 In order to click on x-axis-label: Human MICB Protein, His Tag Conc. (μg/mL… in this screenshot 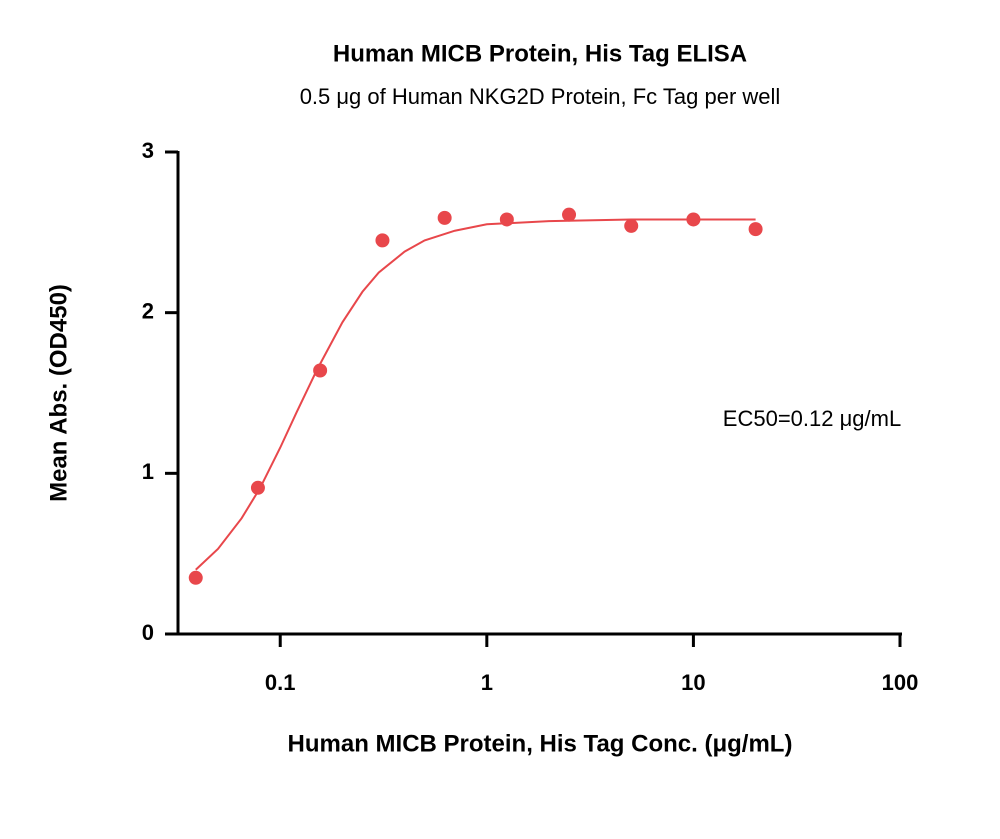, I will do `click(540, 743)`.